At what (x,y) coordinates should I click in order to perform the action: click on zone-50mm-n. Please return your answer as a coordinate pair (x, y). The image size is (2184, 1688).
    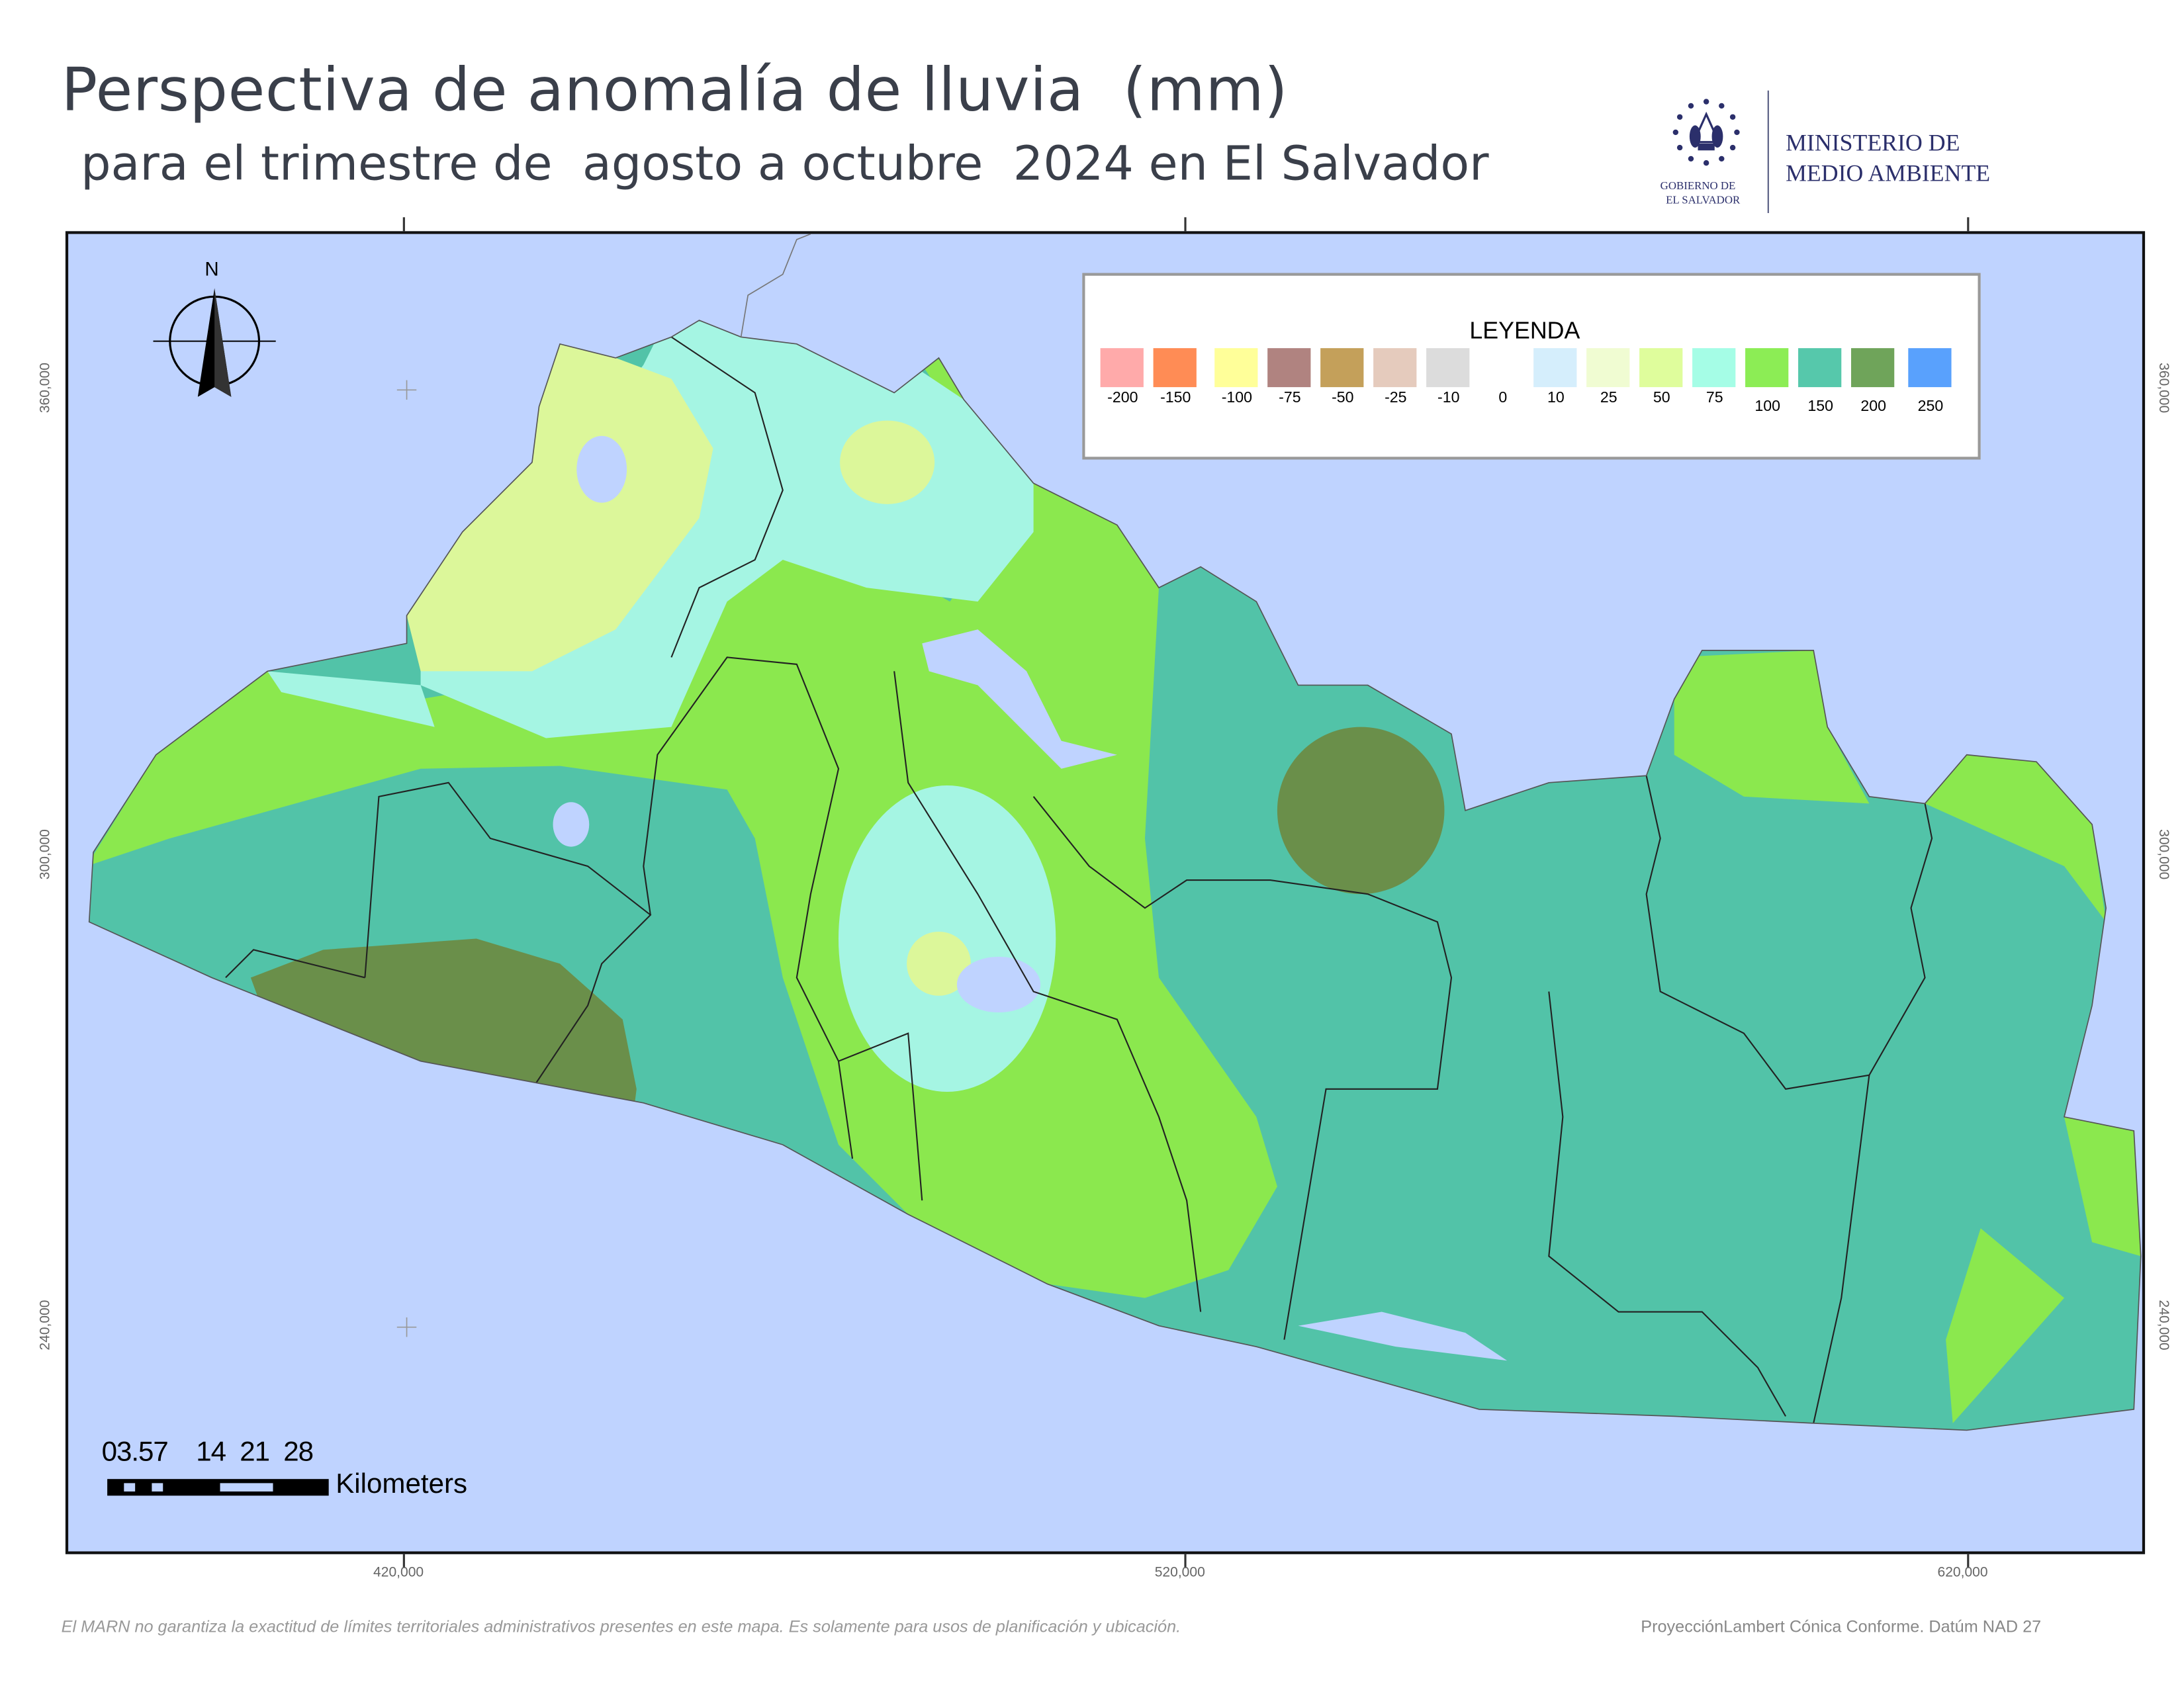
    Looking at the image, I should click on (887, 462).